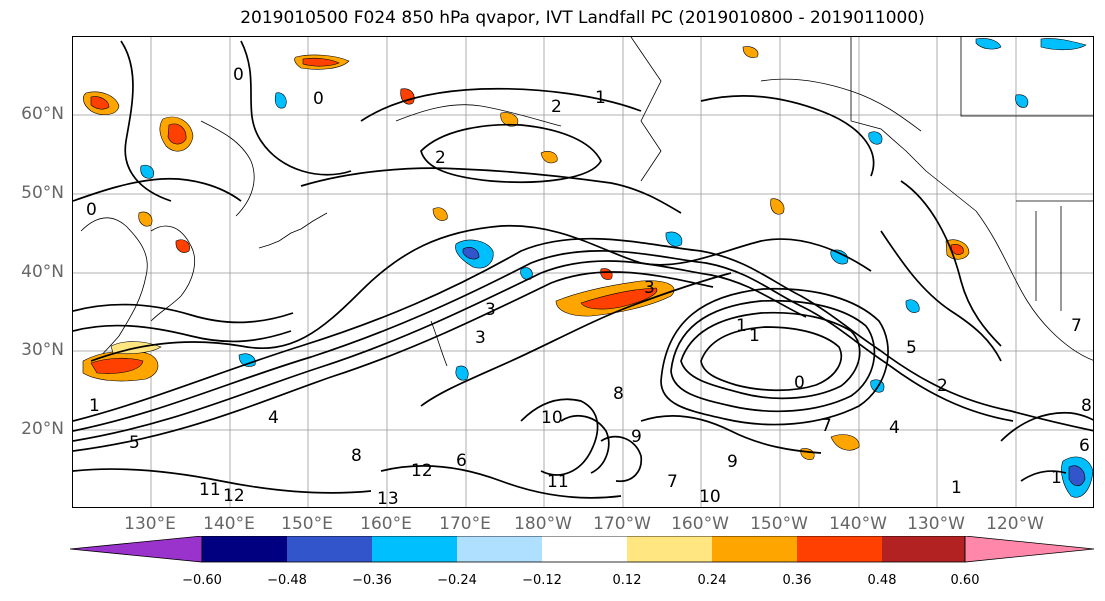  What do you see at coordinates (858, 524) in the screenshot?
I see `lon-label-140w: 140°W` at bounding box center [858, 524].